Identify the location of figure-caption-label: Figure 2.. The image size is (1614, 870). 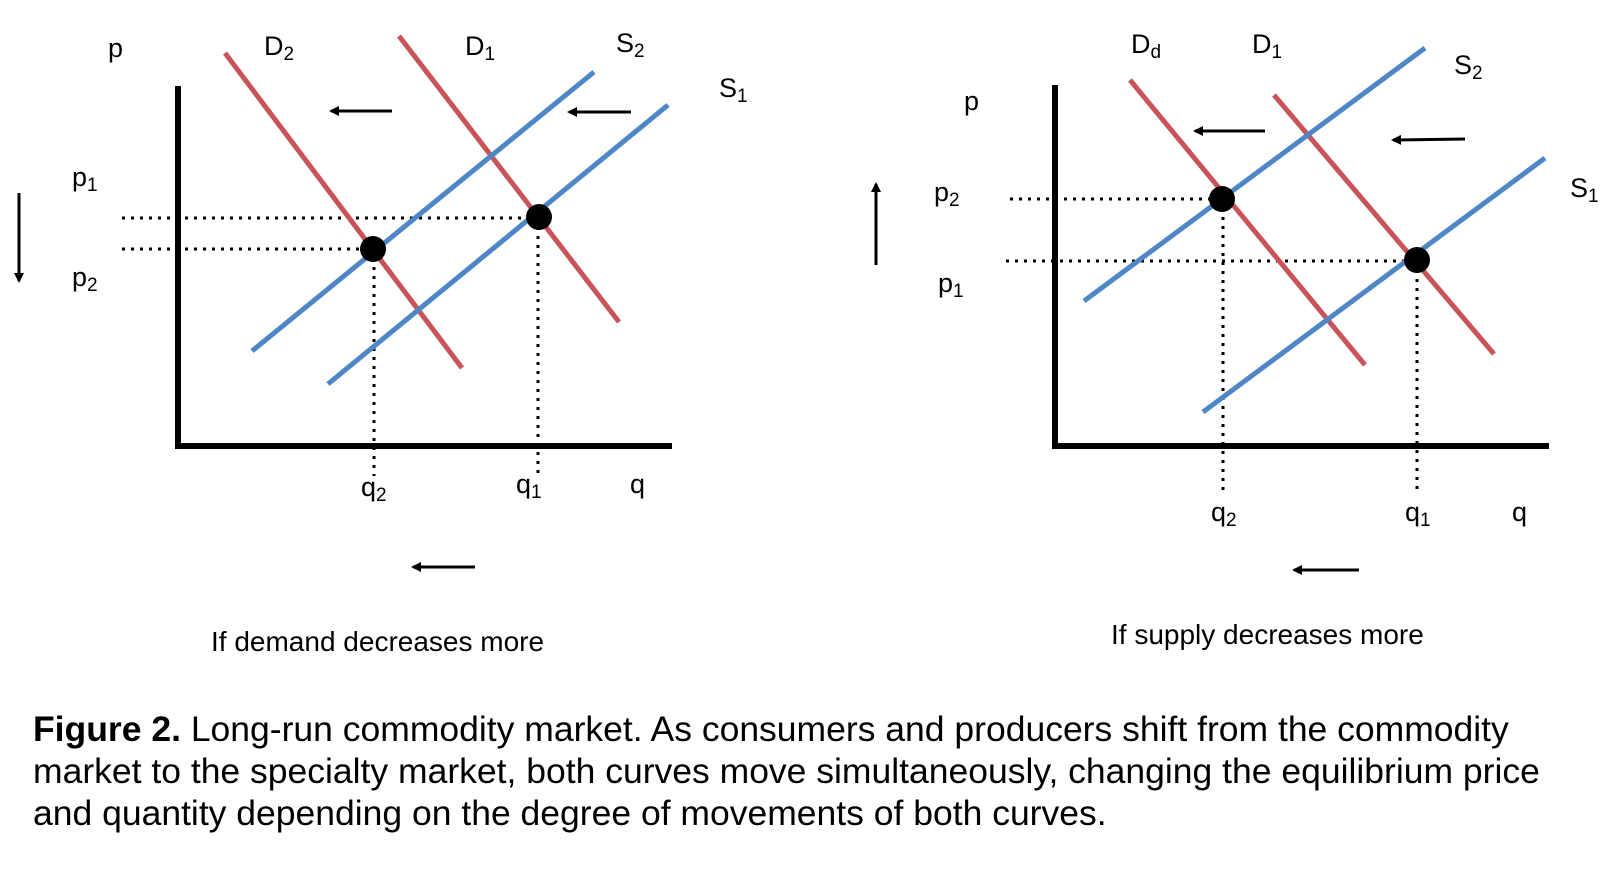
(107, 729).